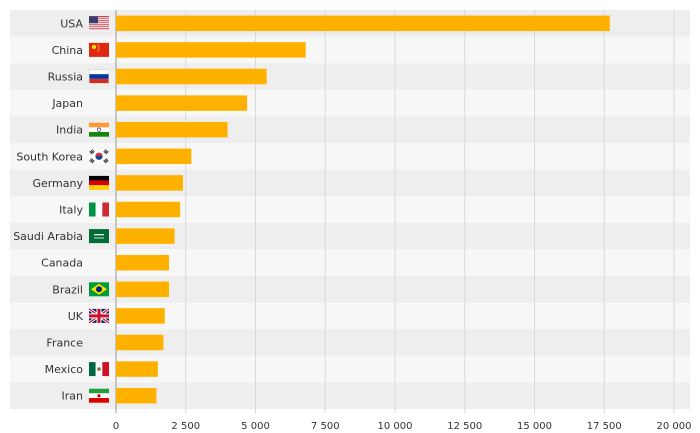  What do you see at coordinates (76, 316) in the screenshot?
I see `category-label: UK` at bounding box center [76, 316].